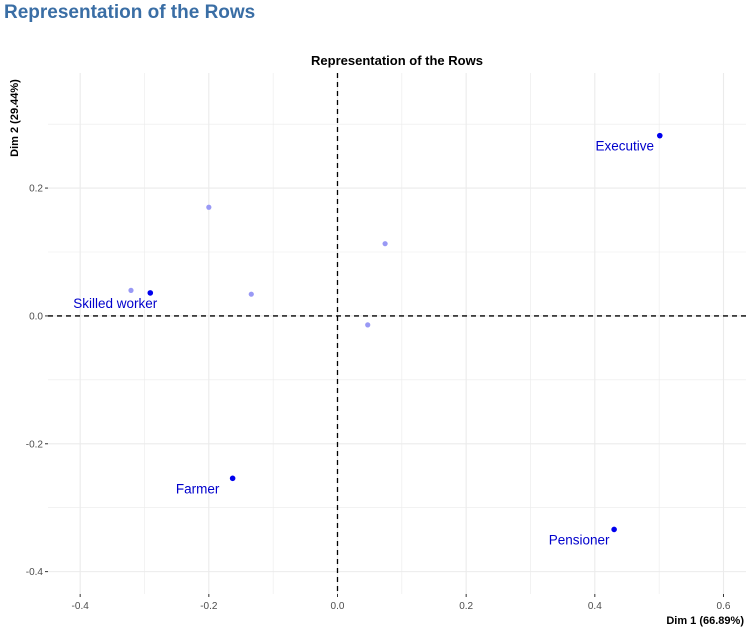 Image resolution: width=748 pixels, height=627 pixels. Describe the element at coordinates (115, 303) in the screenshot. I see `point-label: Skilled worker` at that location.